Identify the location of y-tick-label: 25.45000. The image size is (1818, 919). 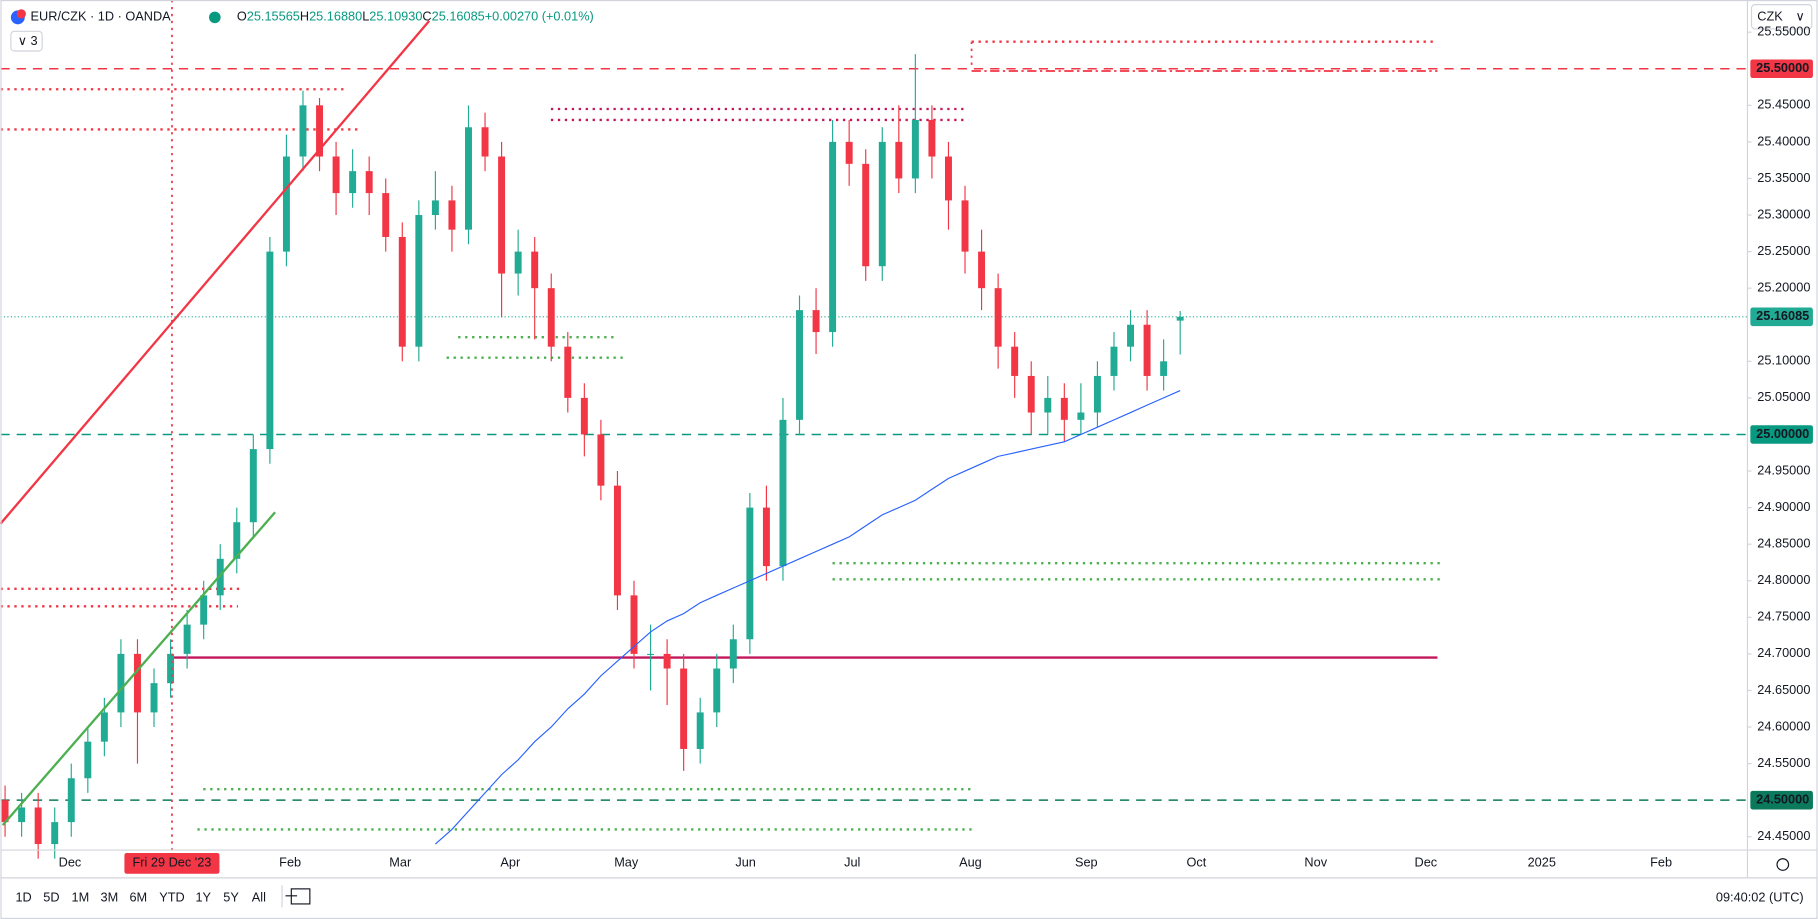
(1783, 104).